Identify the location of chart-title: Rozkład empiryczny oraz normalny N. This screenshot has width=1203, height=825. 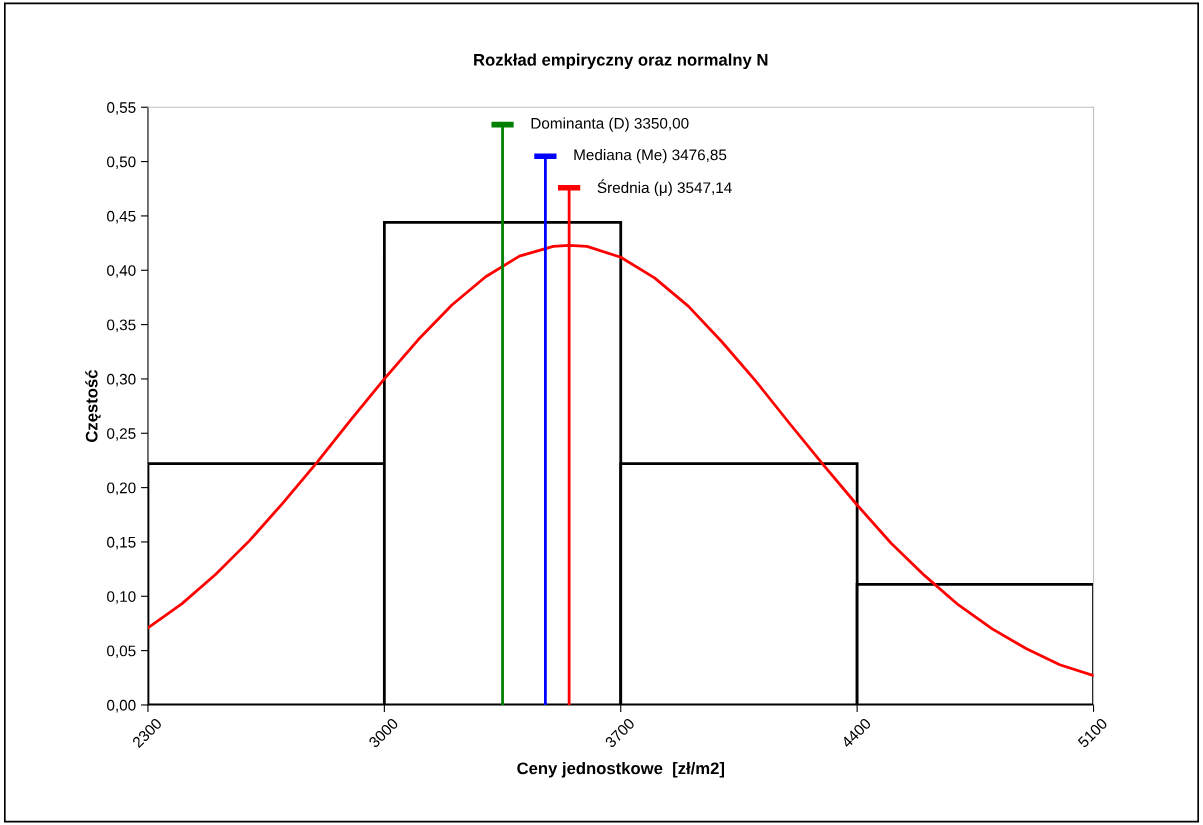
(621, 61).